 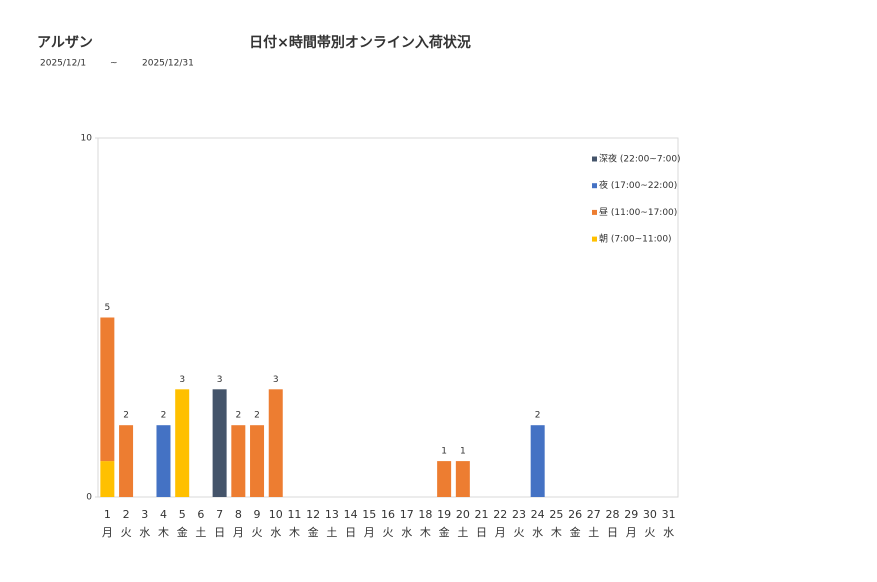 What do you see at coordinates (107, 308) in the screenshot?
I see `total-label: 5` at bounding box center [107, 308].